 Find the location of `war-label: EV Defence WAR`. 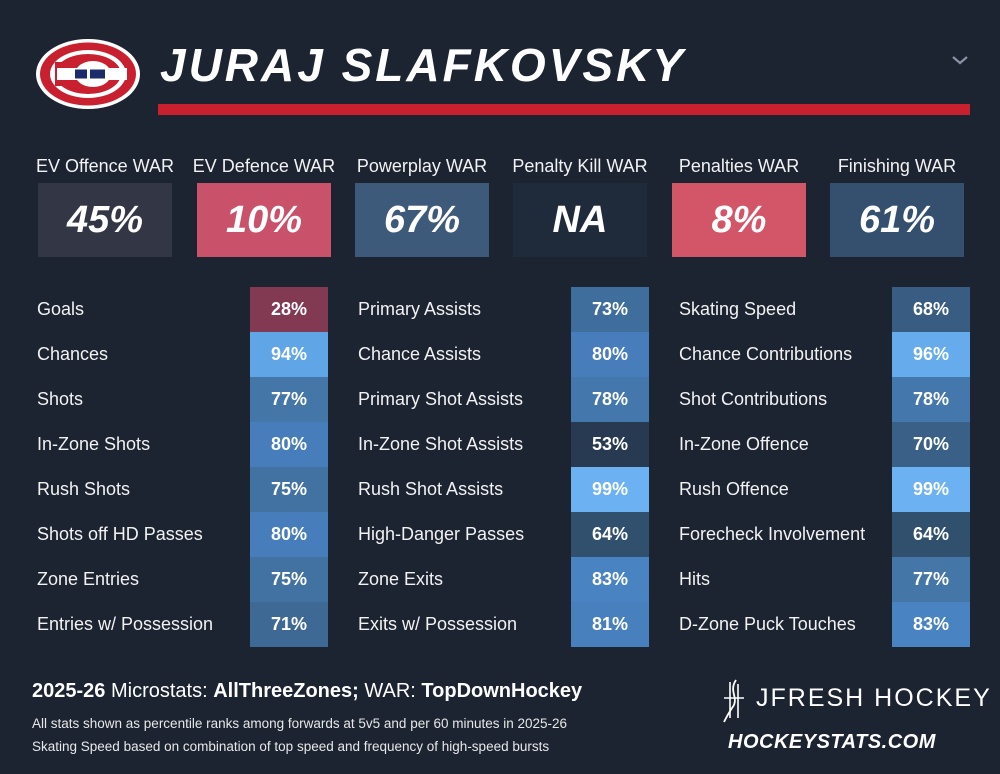

war-label: EV Defence WAR is located at coordinates (264, 166).